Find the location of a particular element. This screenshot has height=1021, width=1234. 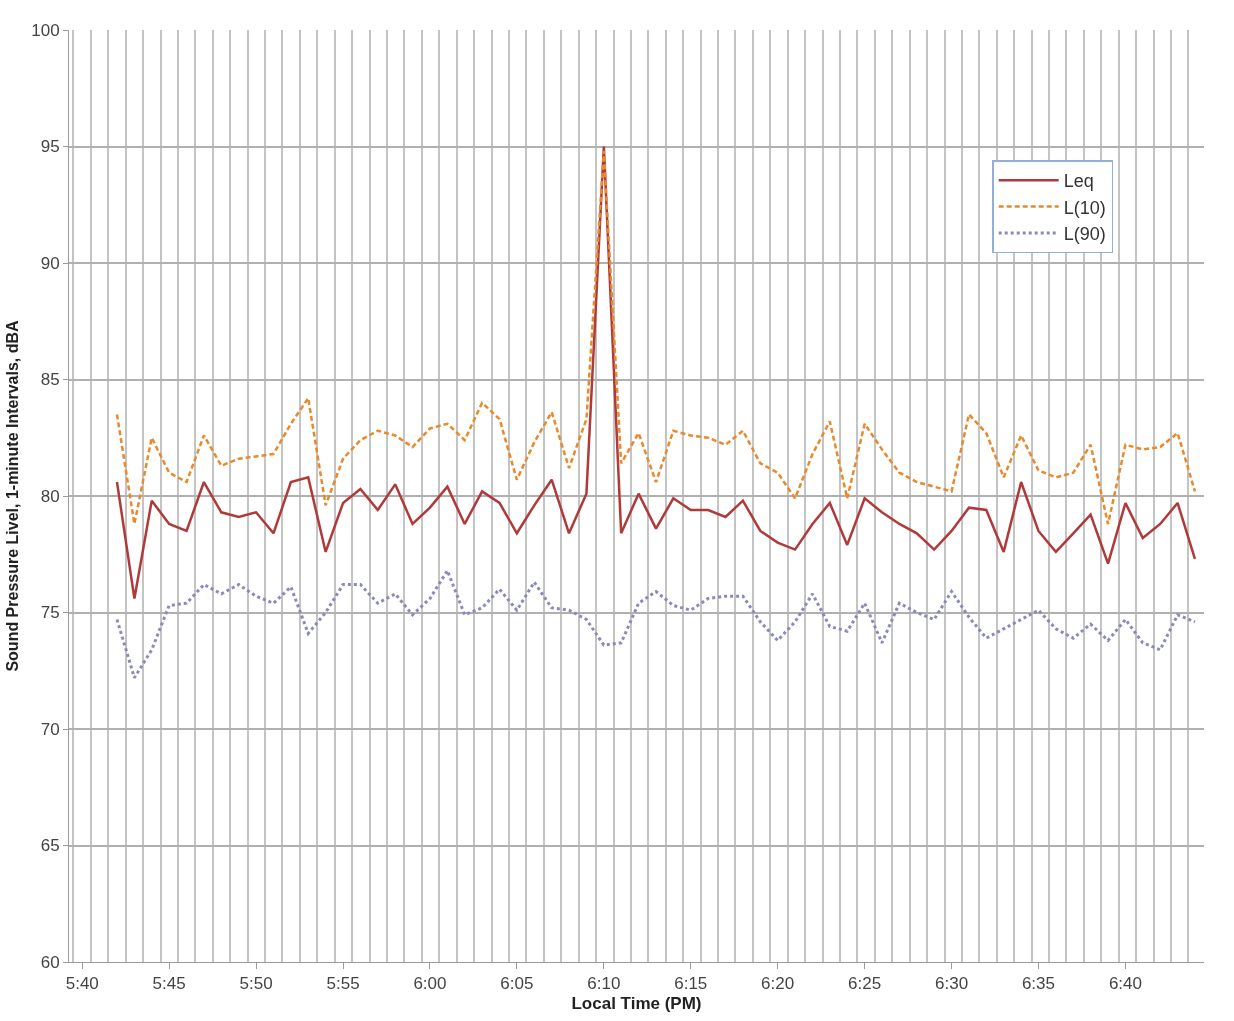

x-tick-label: 6:40 is located at coordinates (1125, 984).